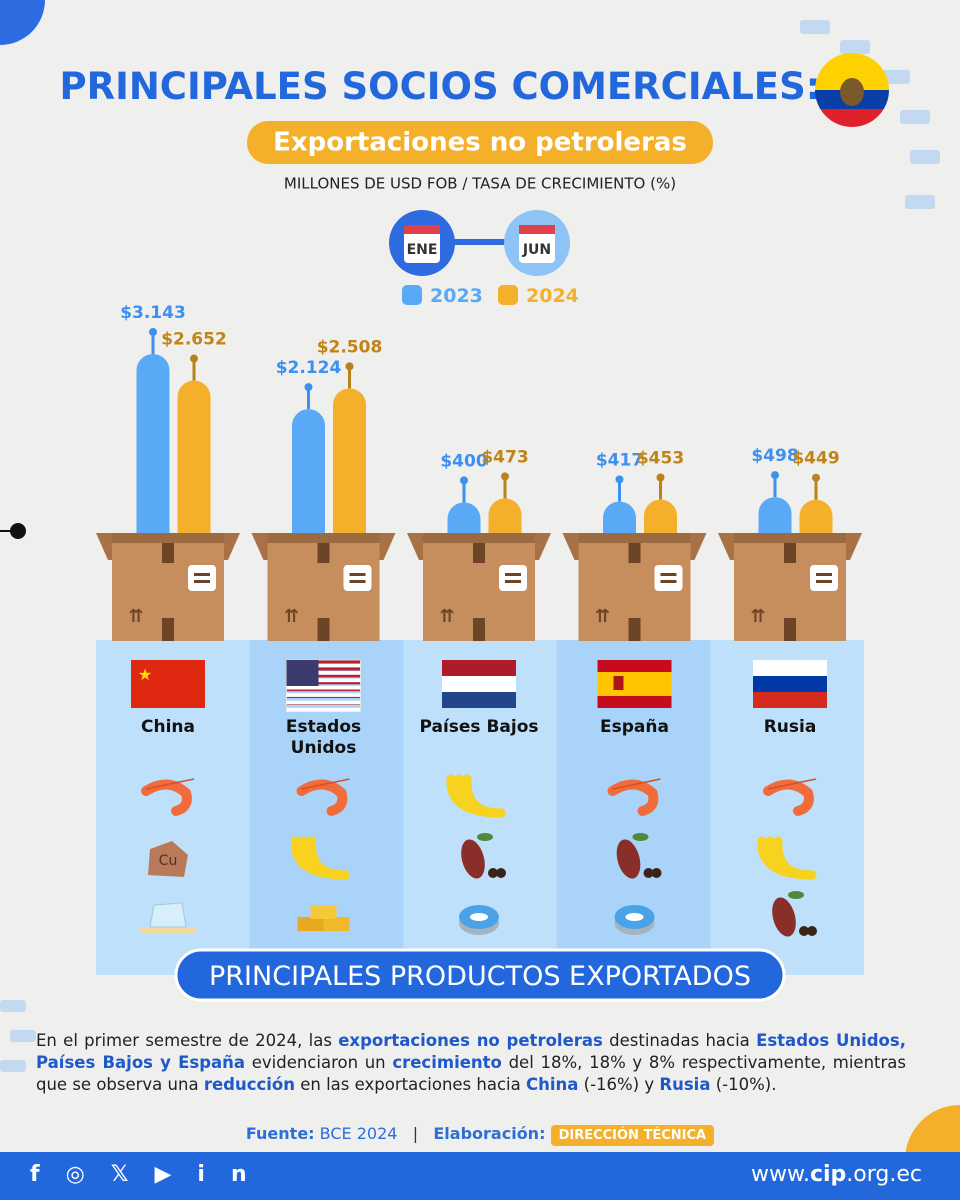 The height and width of the screenshot is (1200, 960). I want to click on summary-segment: (-16%) y, so click(619, 1084).